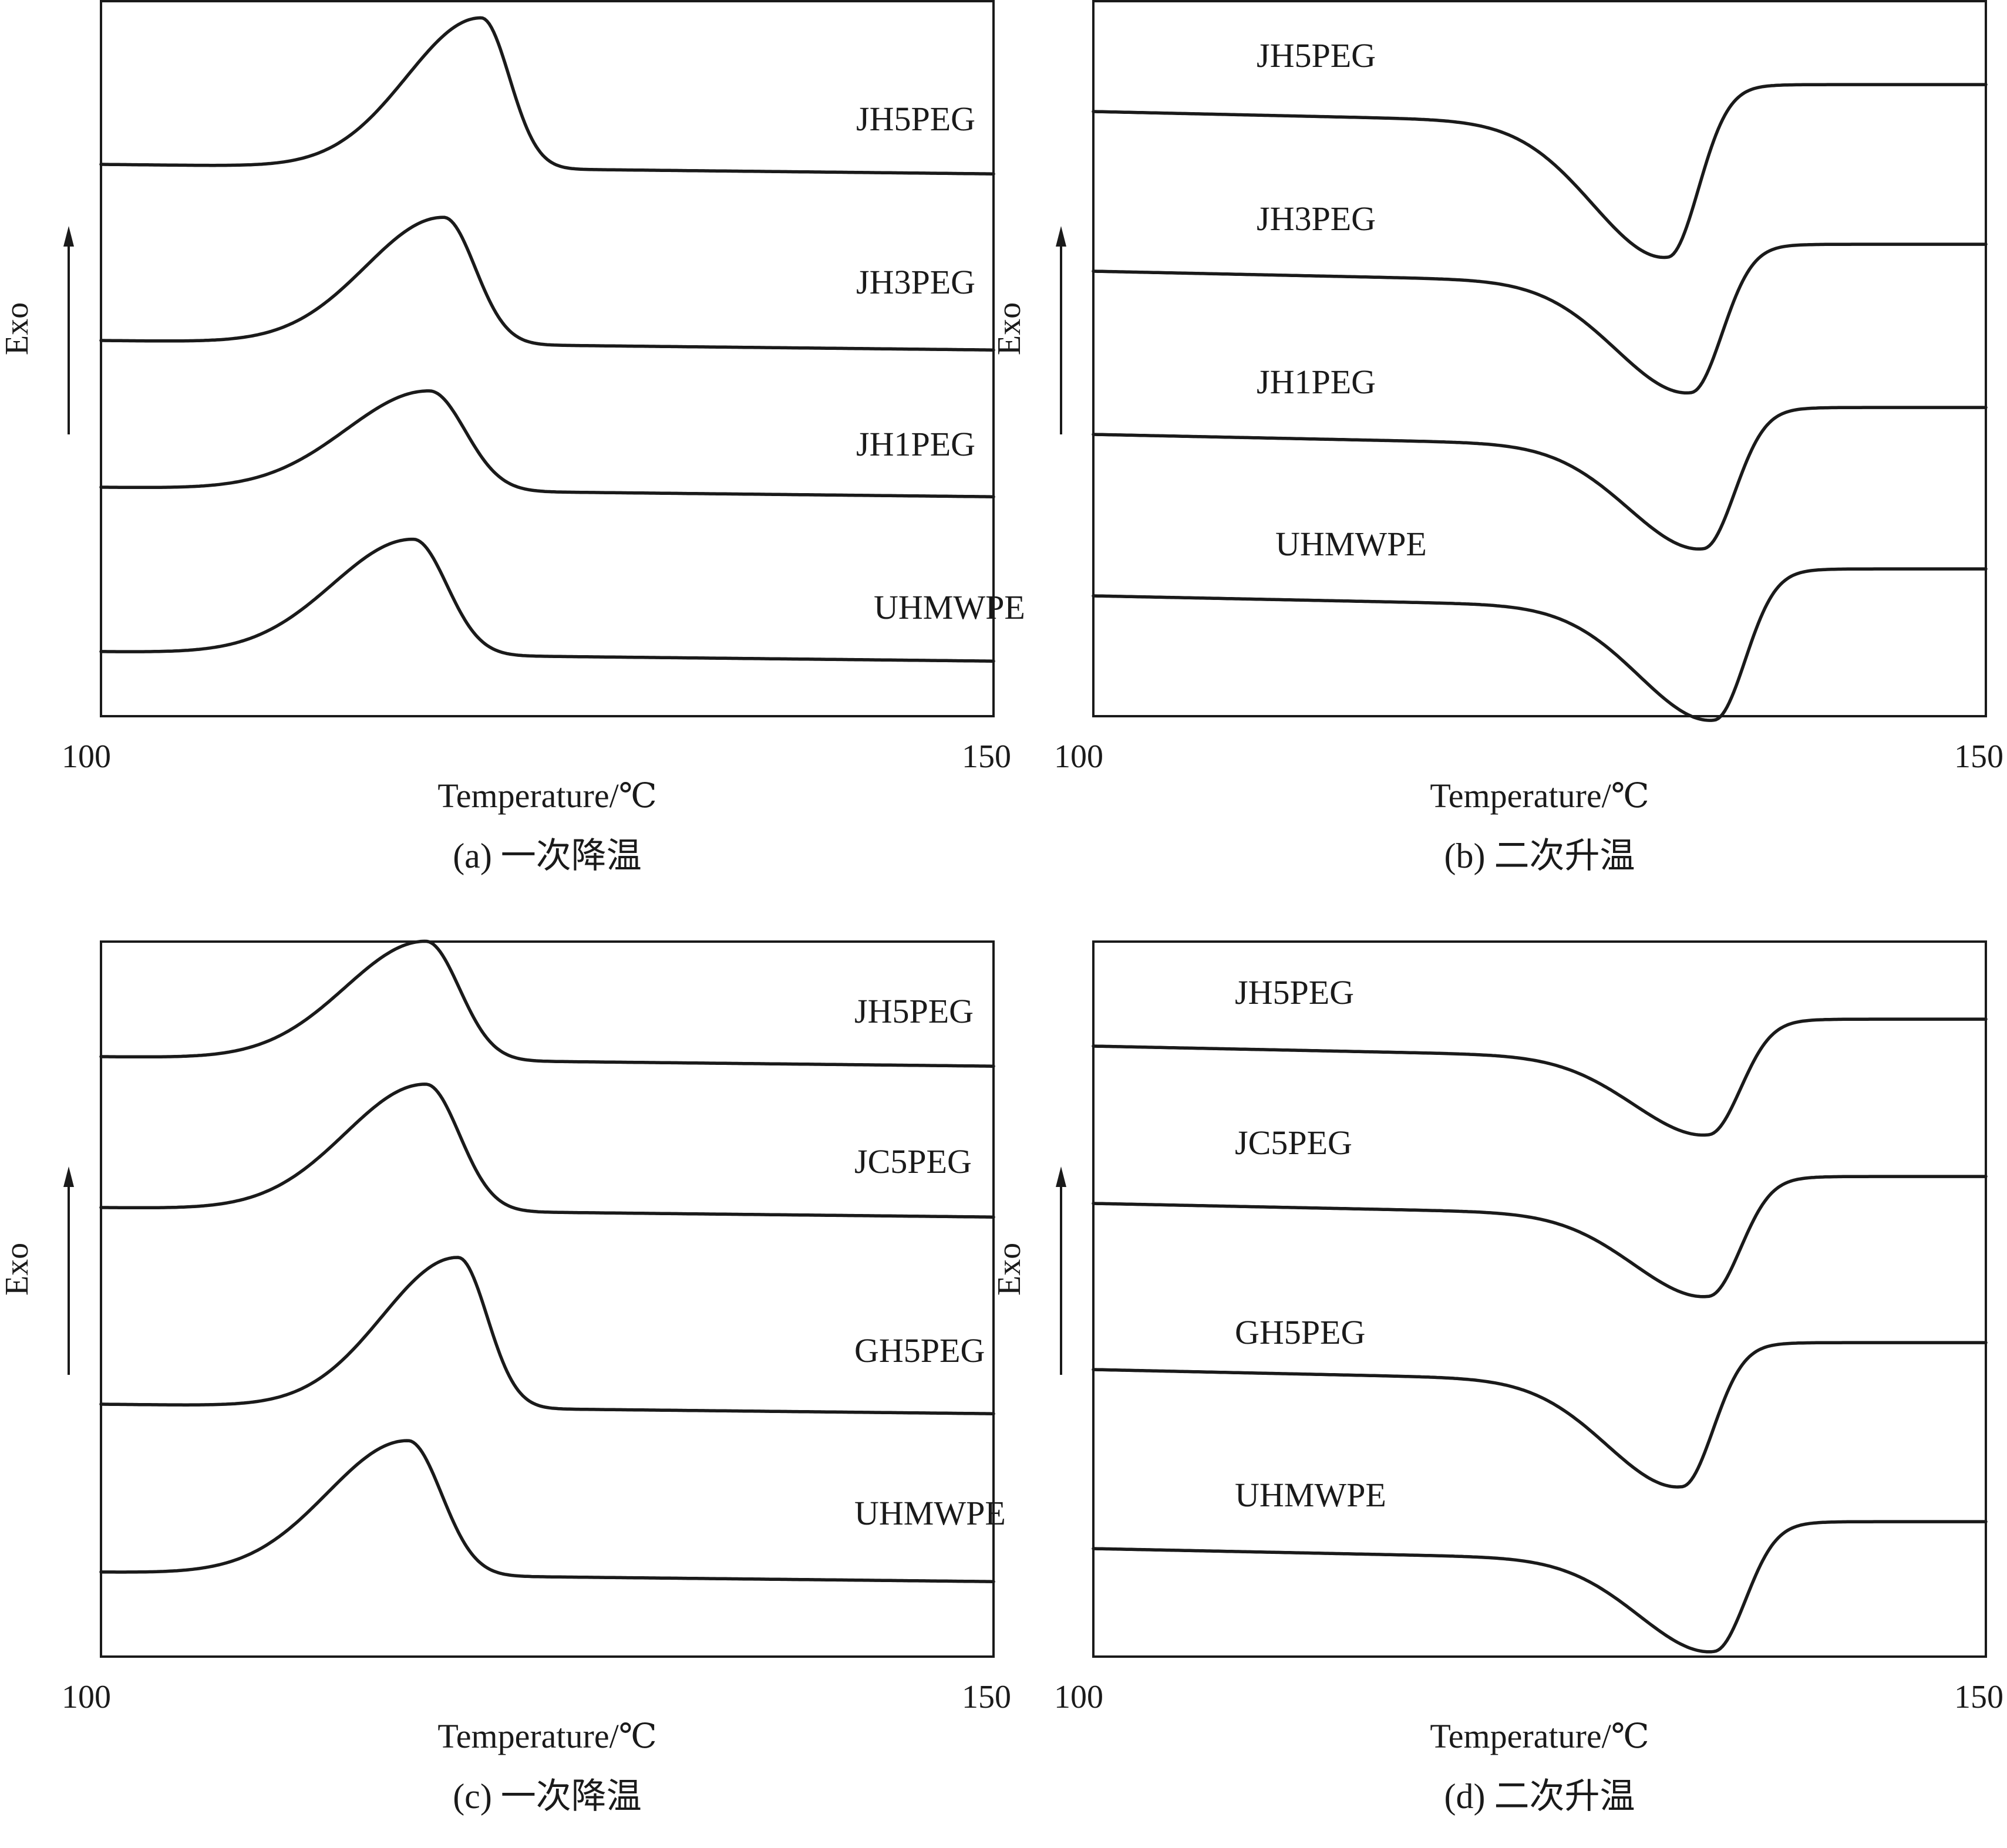 The height and width of the screenshot is (1848, 2007). I want to click on panel-caption: (b) 二次升温, so click(1539, 856).